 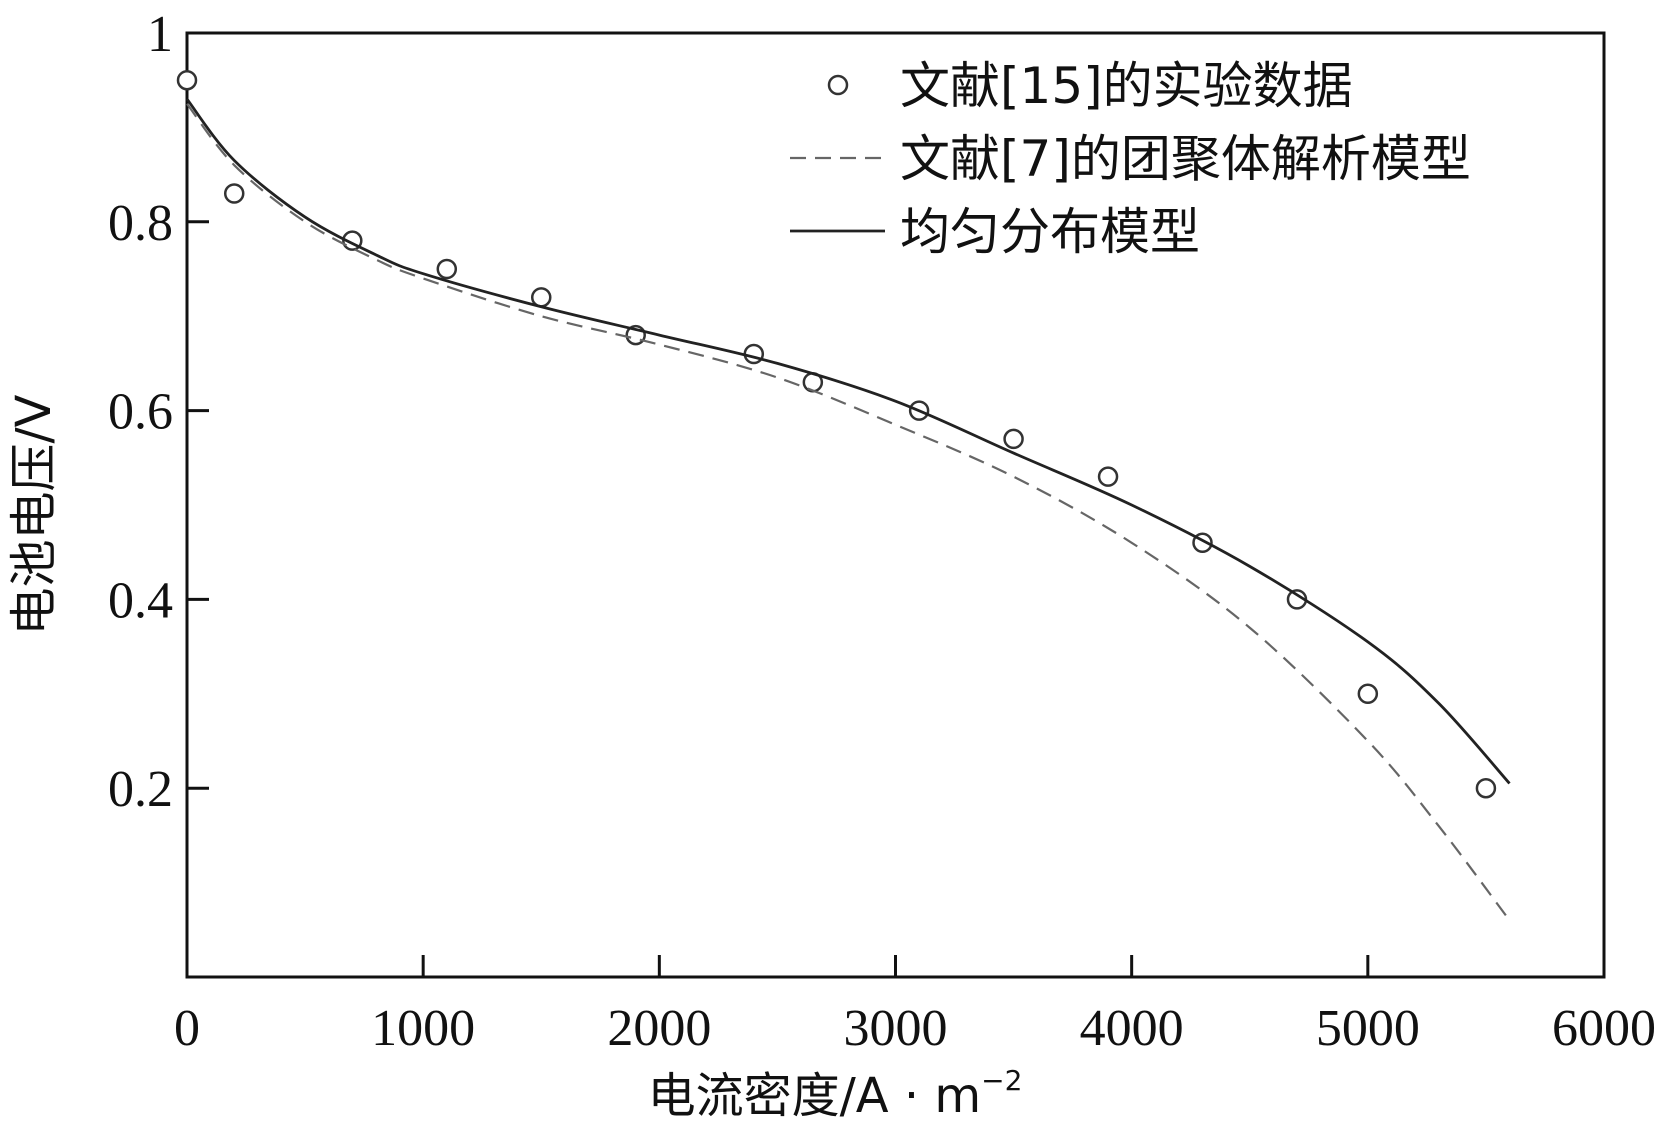 I want to click on x-tick-label: 0, so click(x=187, y=1028).